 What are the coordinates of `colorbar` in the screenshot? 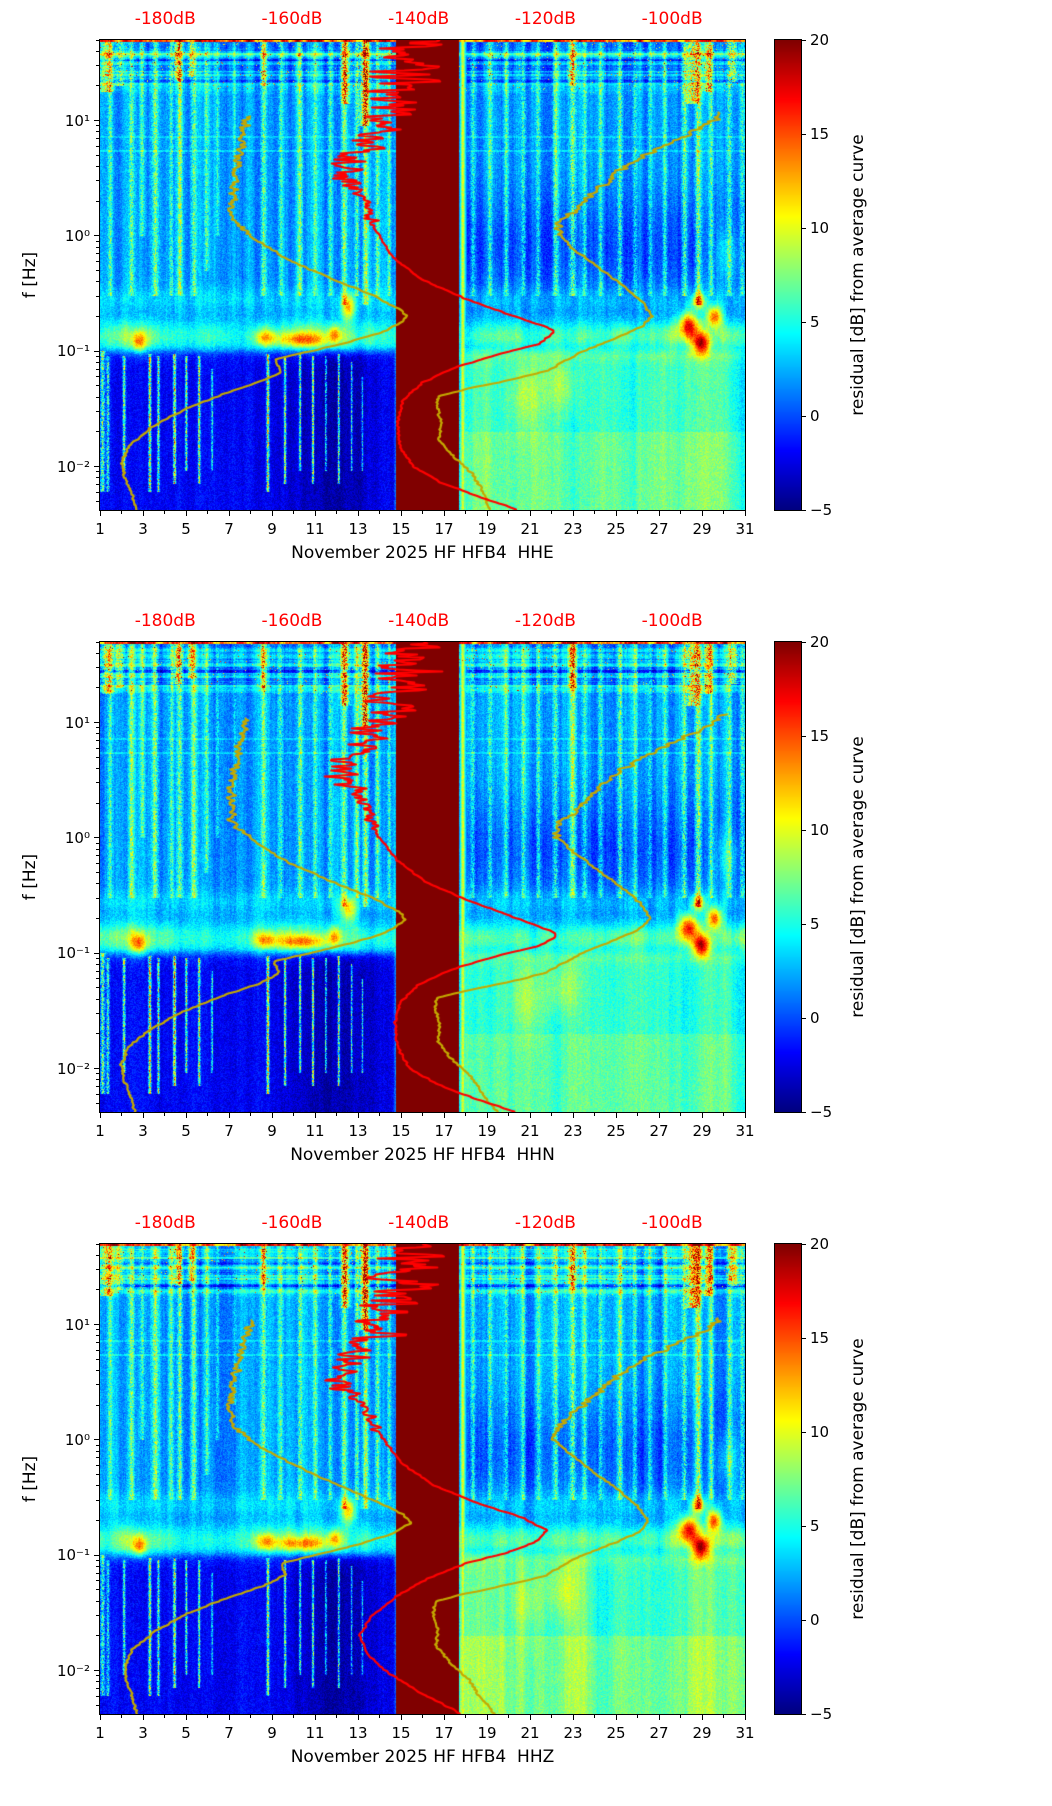 It's located at (788, 275).